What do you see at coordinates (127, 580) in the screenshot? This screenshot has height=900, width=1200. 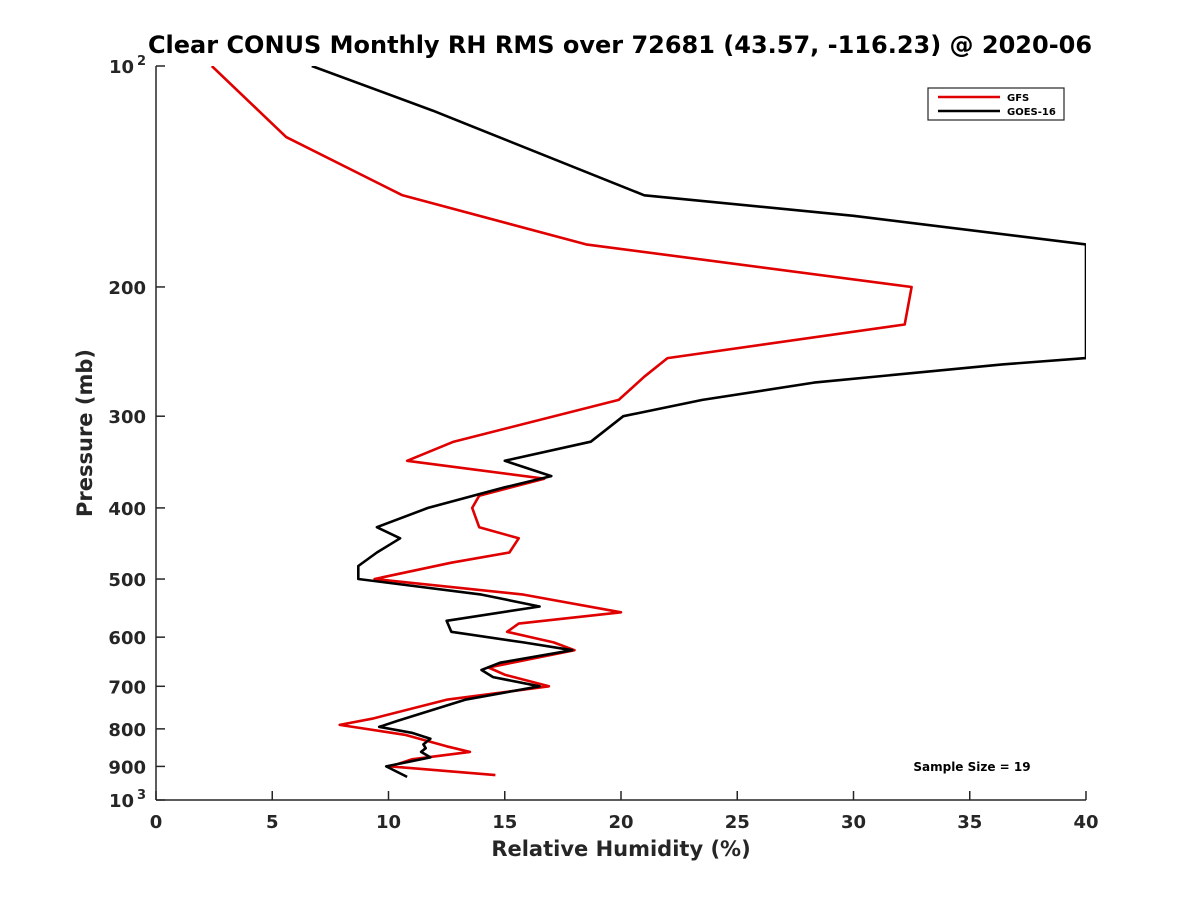 I see `y-tick-label: 500` at bounding box center [127, 580].